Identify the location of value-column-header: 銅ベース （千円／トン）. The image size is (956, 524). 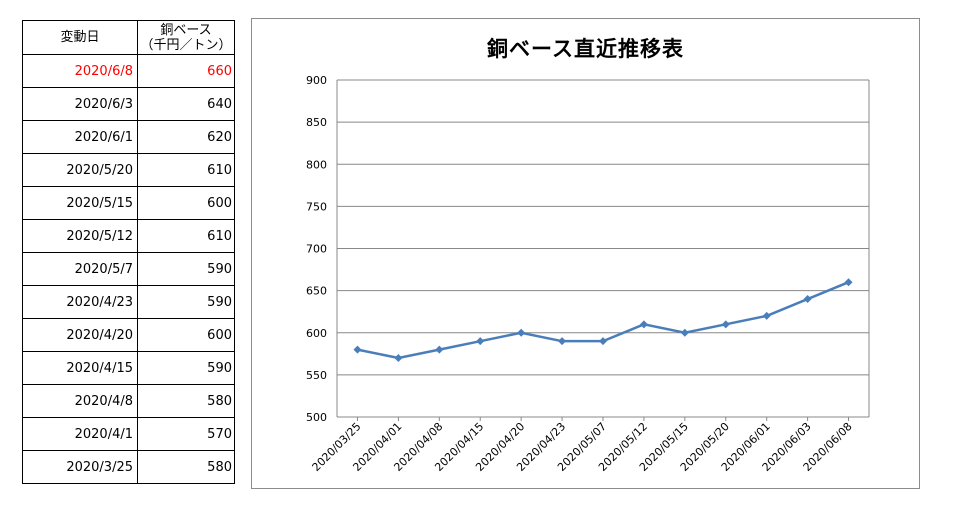
(186, 37).